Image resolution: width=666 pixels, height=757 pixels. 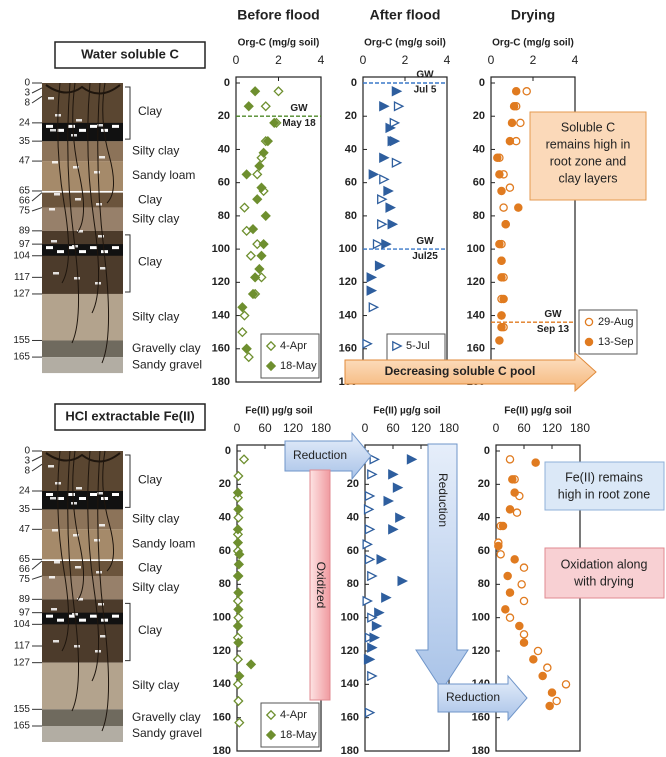 I want to click on arrow, so click(x=442, y=567).